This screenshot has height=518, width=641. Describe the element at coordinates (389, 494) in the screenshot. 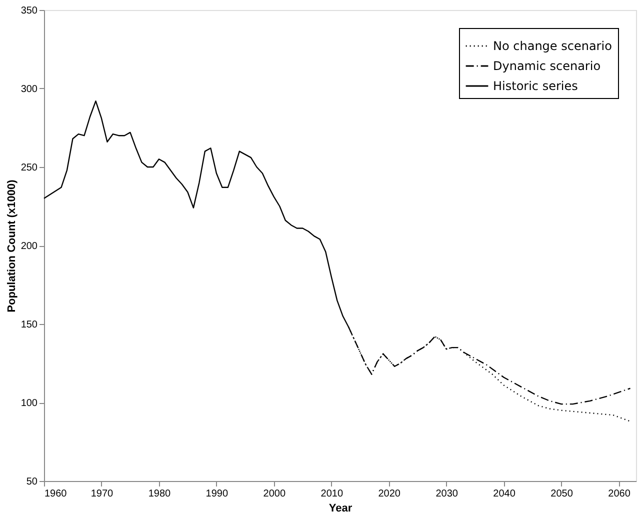

I see `x-tick-label: 2020` at that location.